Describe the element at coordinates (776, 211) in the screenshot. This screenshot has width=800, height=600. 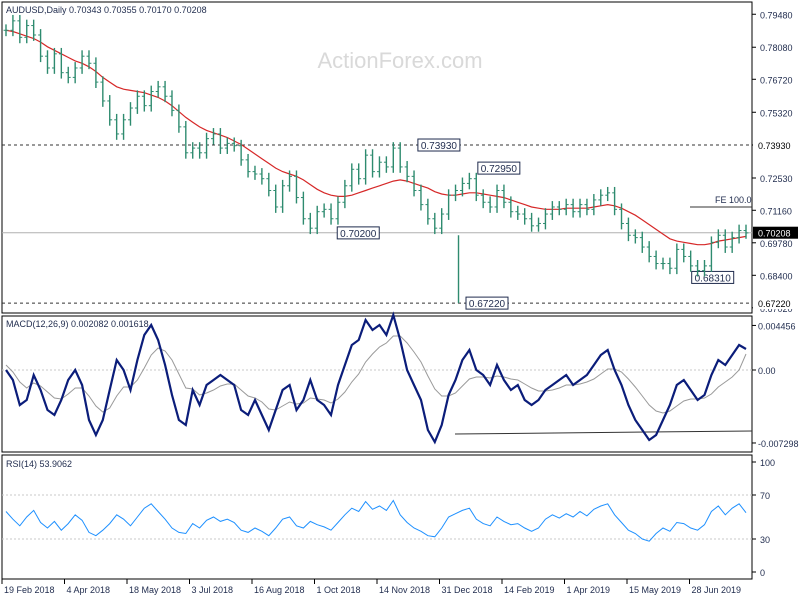
I see `price-tick-label: 0.71160` at that location.